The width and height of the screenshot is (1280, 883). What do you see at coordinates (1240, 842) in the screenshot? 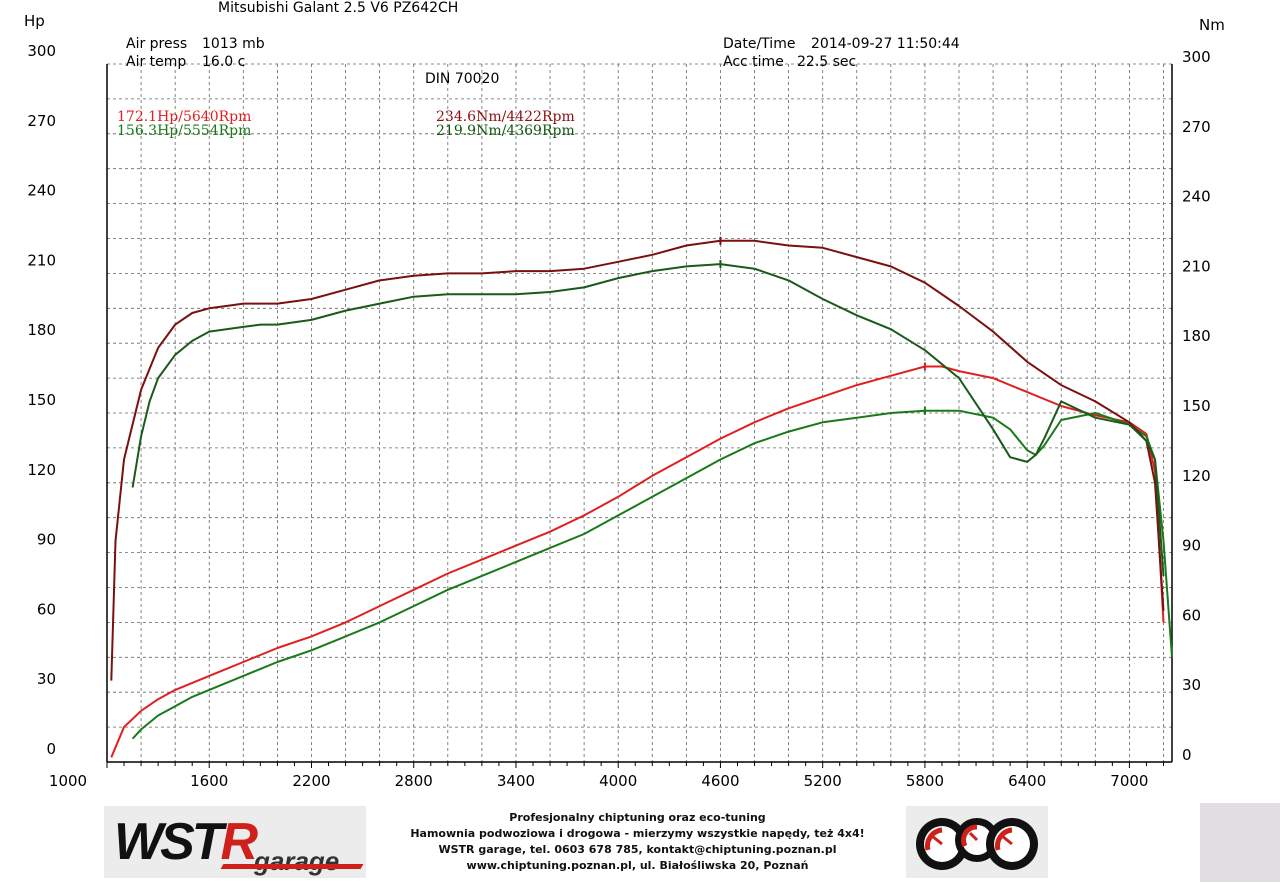
I see `side-panel` at bounding box center [1240, 842].